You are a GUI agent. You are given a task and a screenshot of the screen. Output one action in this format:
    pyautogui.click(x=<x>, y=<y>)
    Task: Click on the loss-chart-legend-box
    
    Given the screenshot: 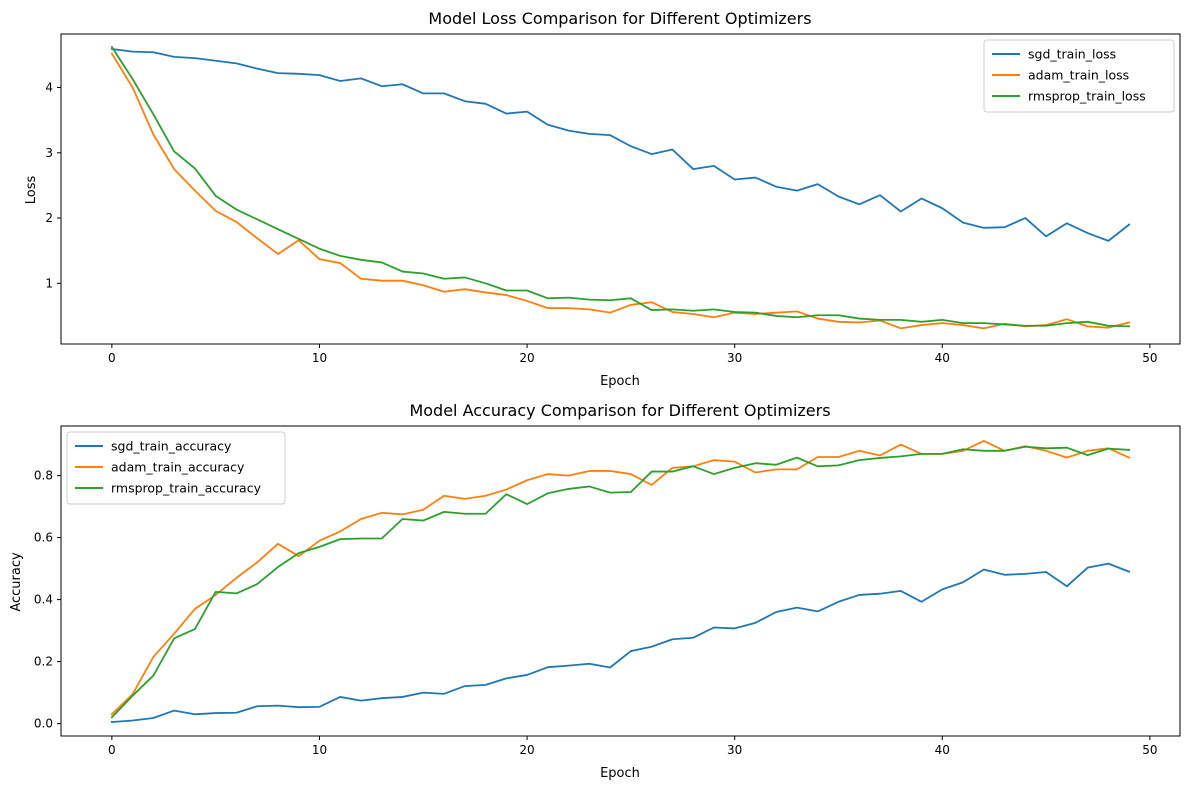 What is the action you would take?
    pyautogui.click(x=1079, y=76)
    